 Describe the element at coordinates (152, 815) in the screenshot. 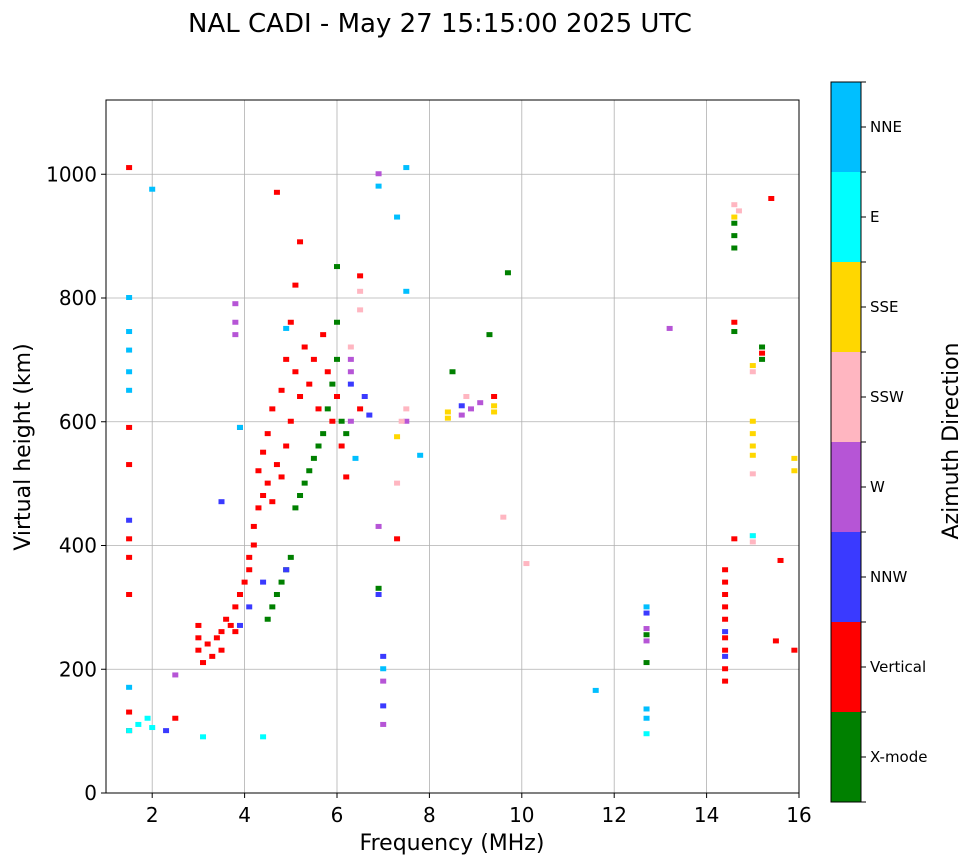

I see `x-tick-label: 2` at that location.